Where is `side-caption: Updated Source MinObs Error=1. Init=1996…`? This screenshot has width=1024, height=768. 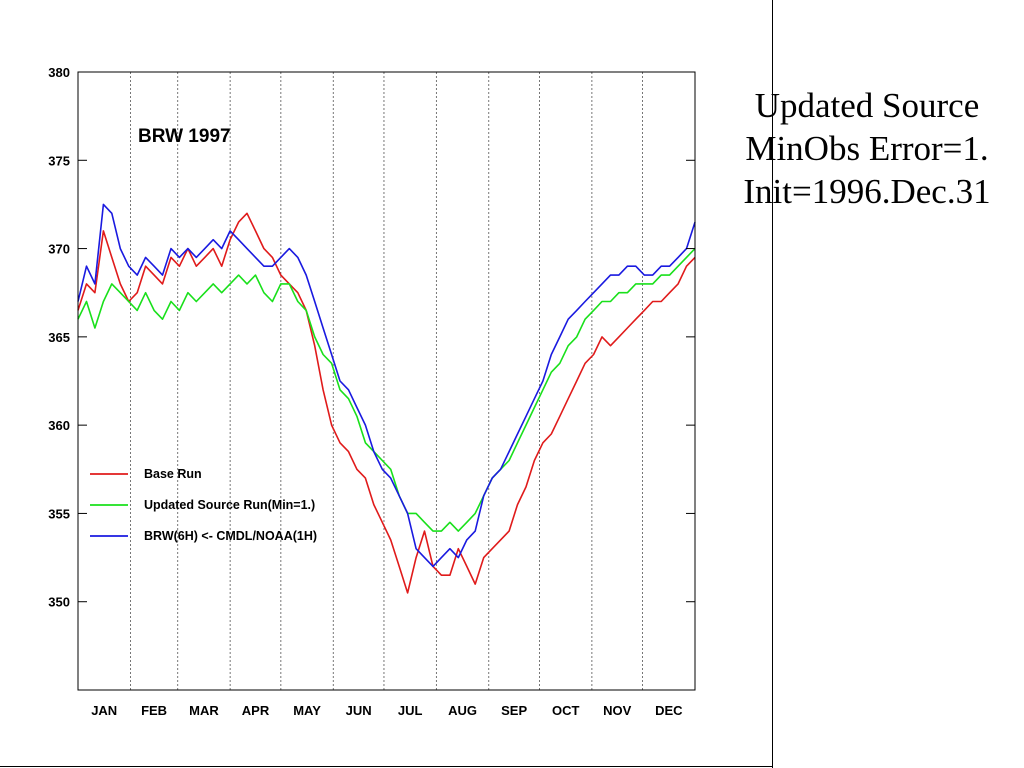 side-caption: Updated Source MinObs Error=1. Init=1996… is located at coordinates (867, 148).